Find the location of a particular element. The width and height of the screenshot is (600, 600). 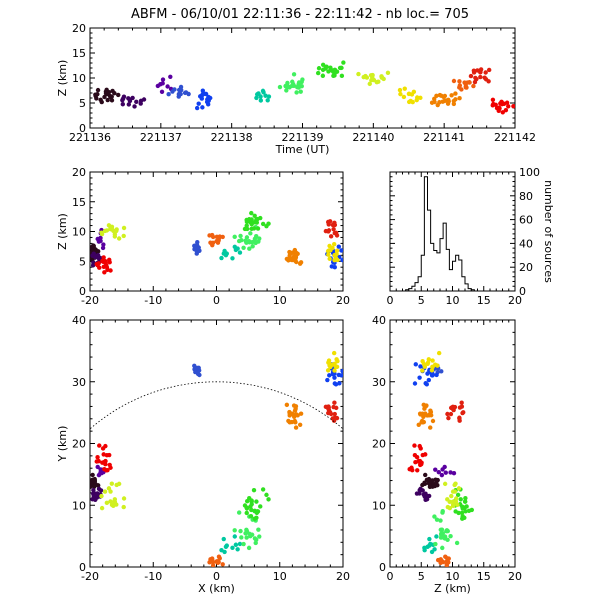

x-z-xtick-label: 0 is located at coordinates (216, 300).